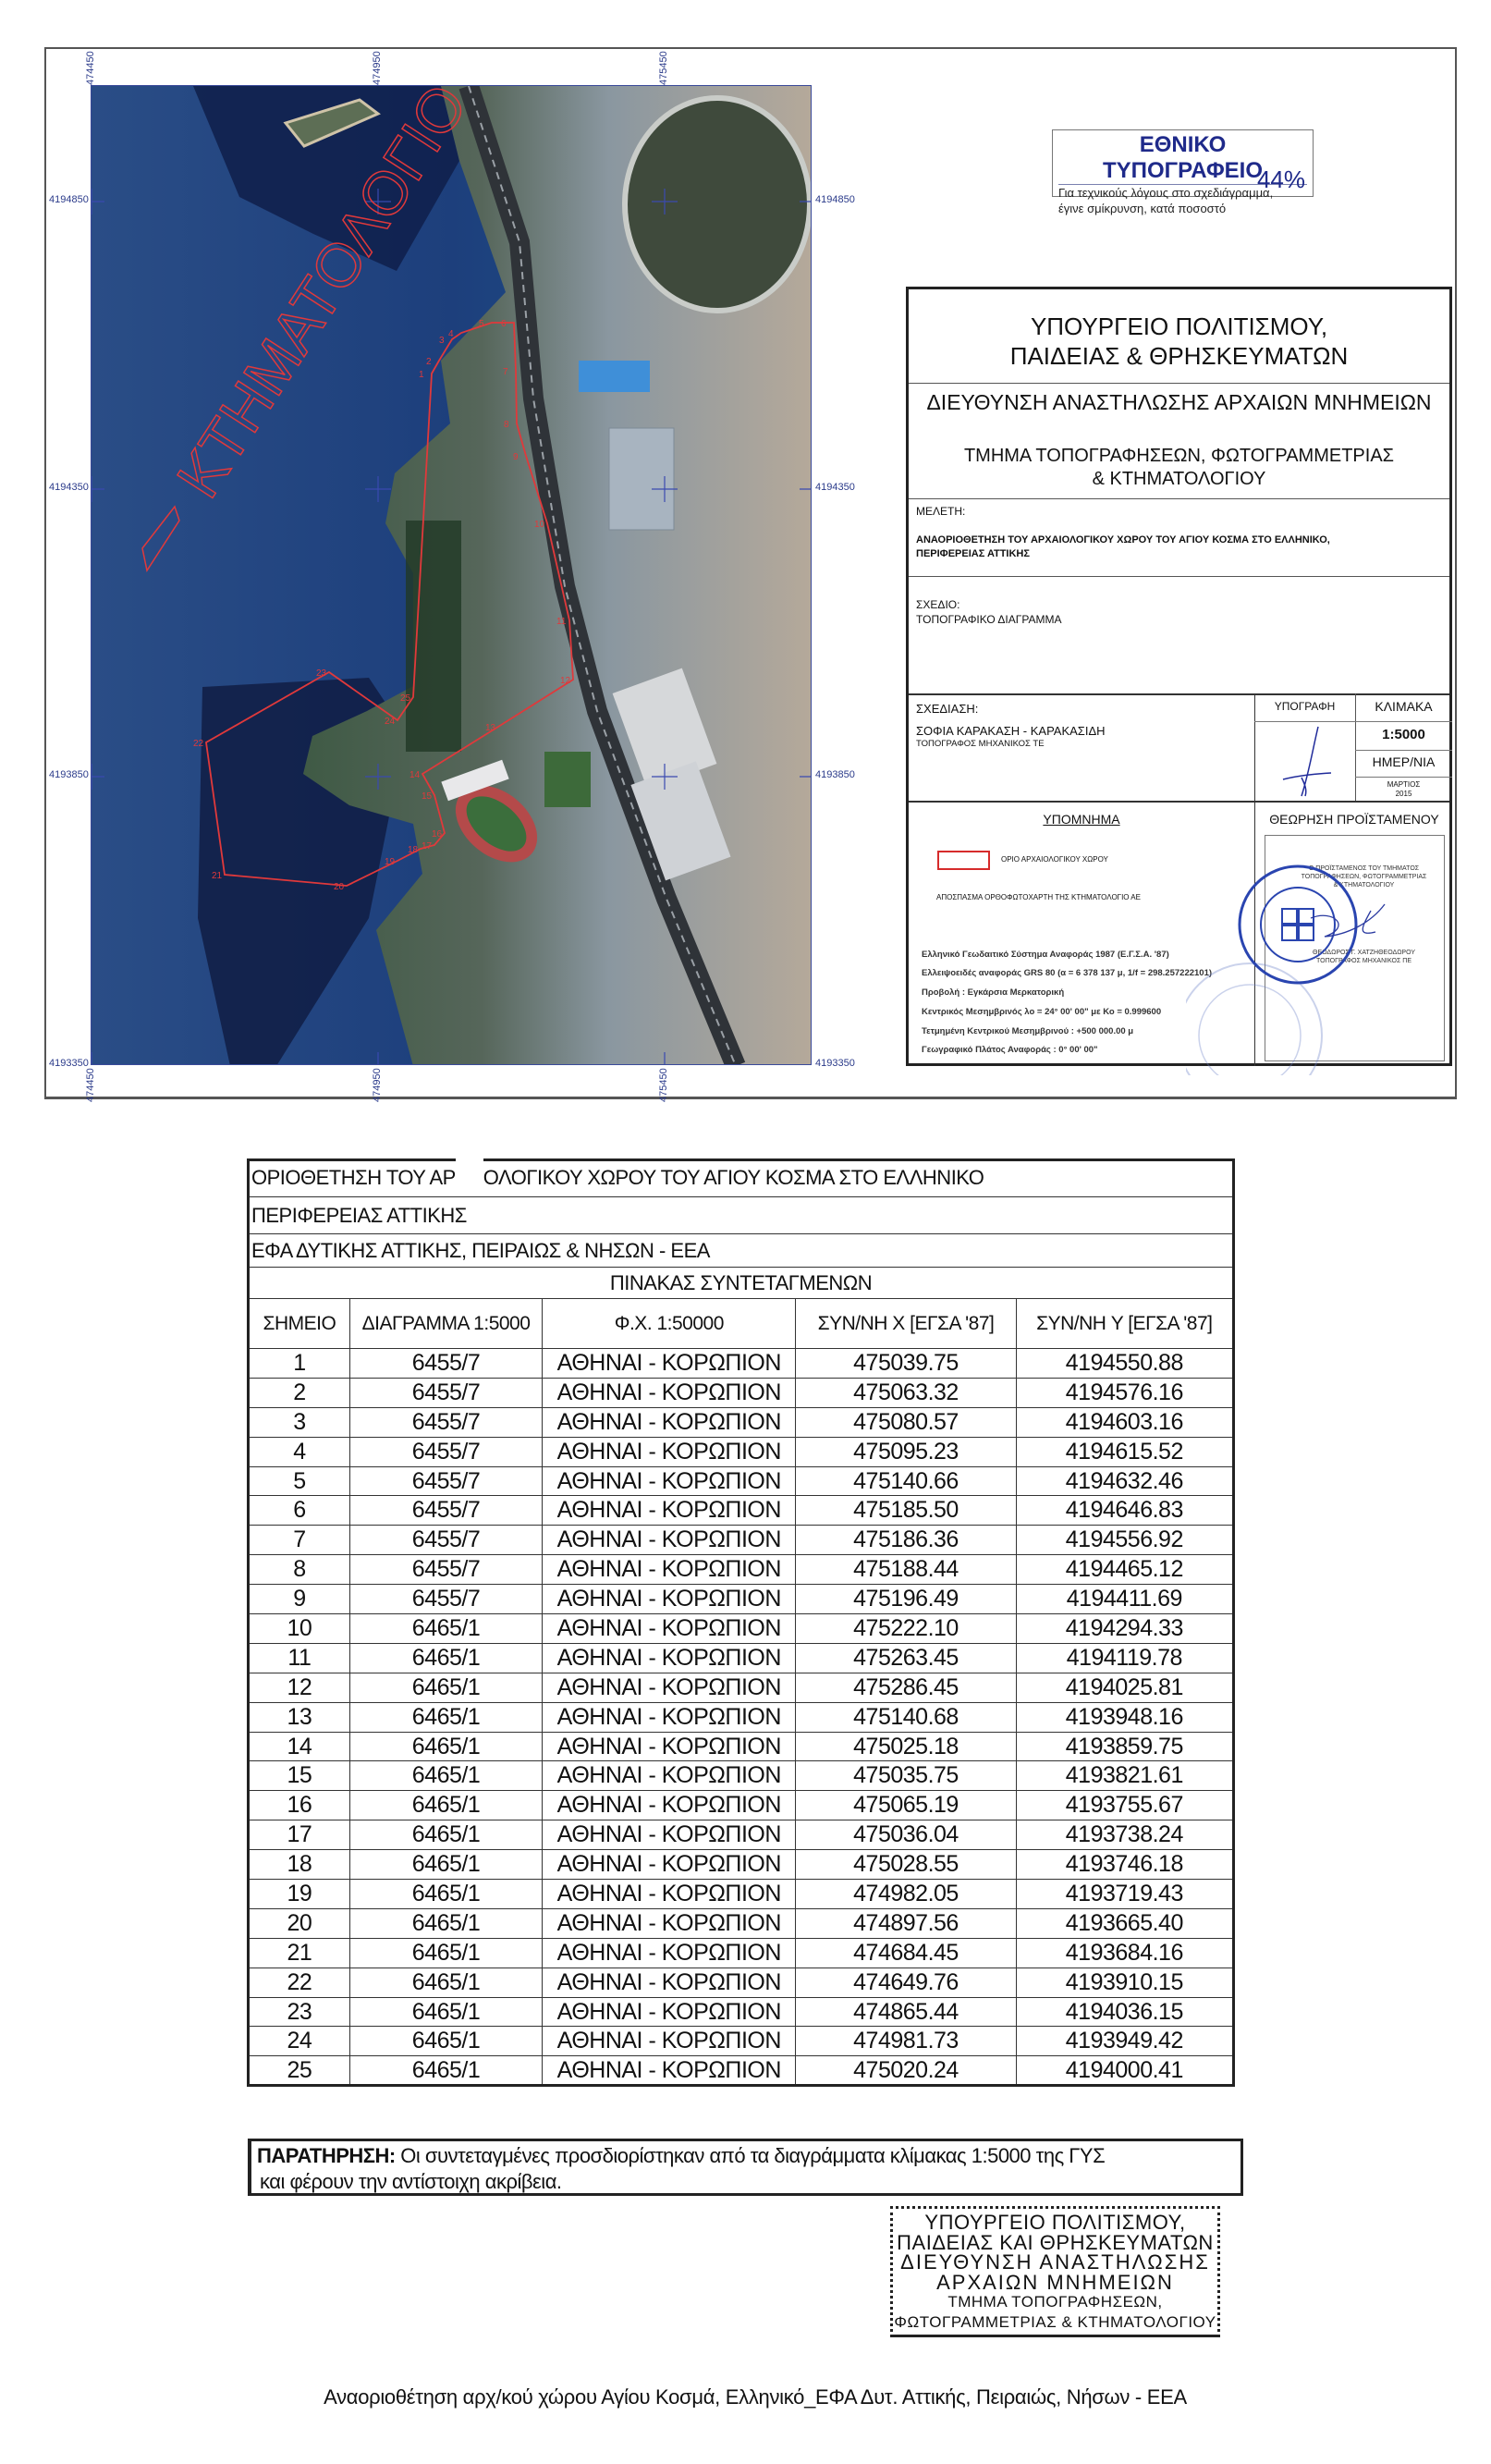  I want to click on cell-y: 4193719.43, so click(1125, 1894).